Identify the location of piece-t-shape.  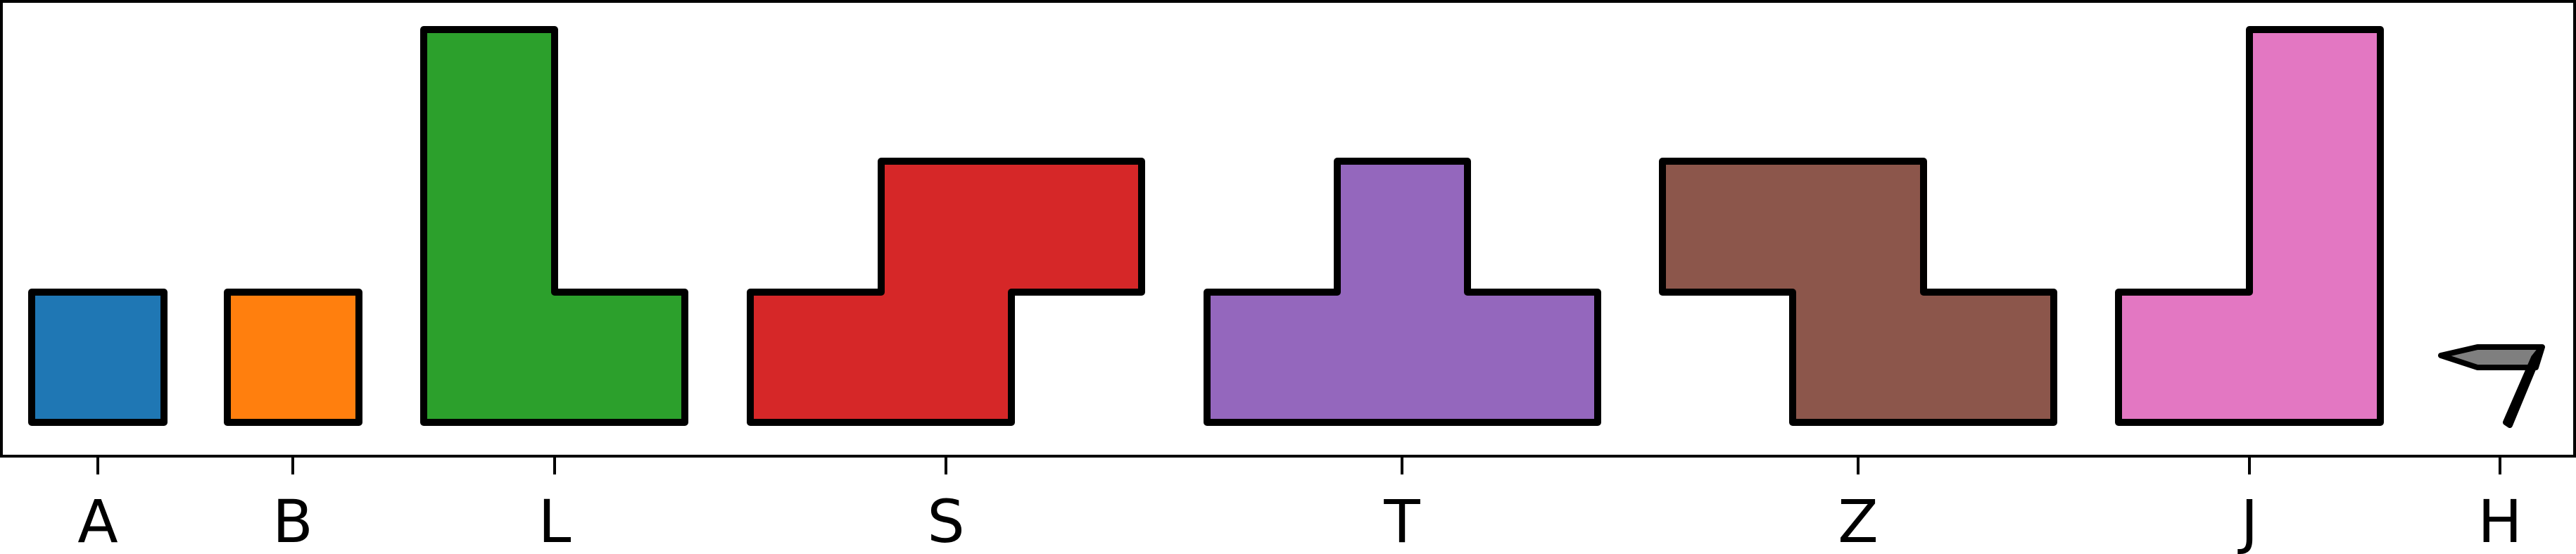
(1402, 292).